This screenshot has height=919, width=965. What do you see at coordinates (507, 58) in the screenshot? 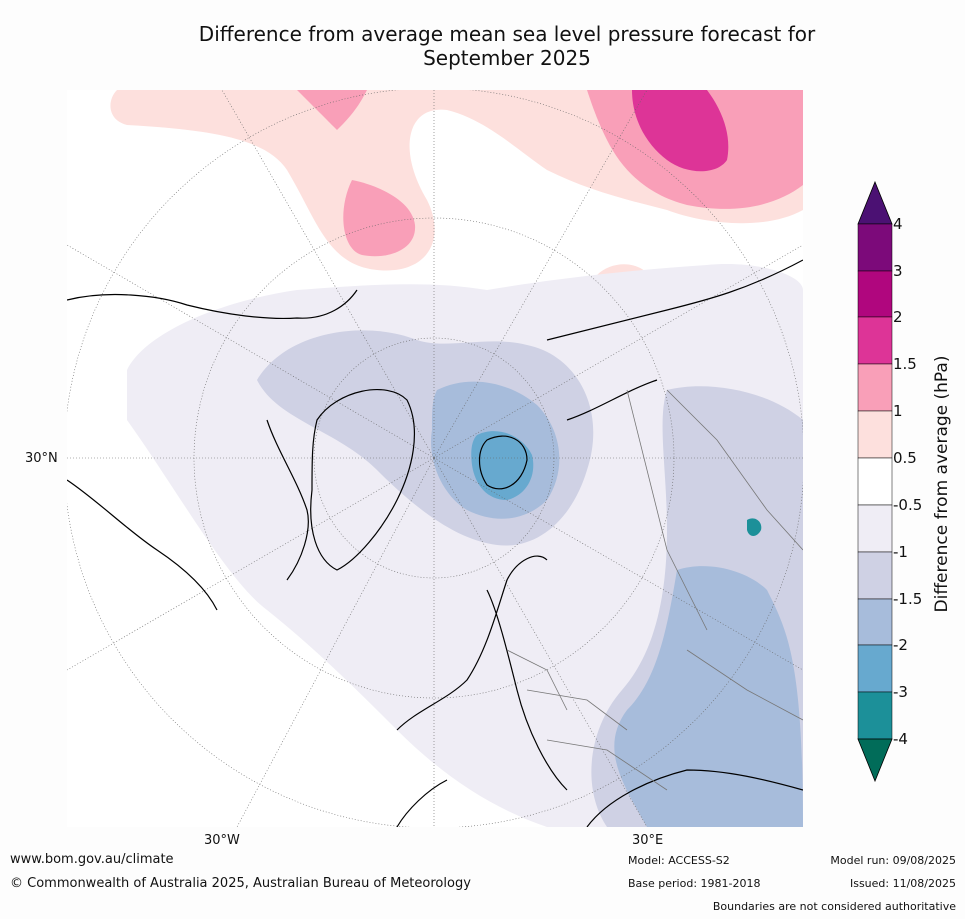
I see `map-title-line-2: September 2025` at bounding box center [507, 58].